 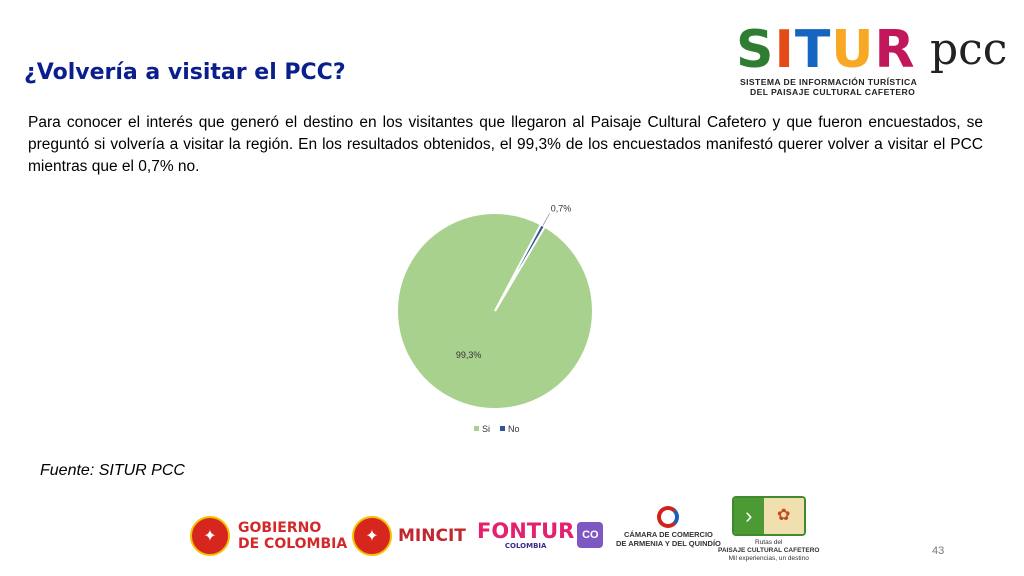 What do you see at coordinates (895, 50) in the screenshot?
I see `situr-letter: R` at bounding box center [895, 50].